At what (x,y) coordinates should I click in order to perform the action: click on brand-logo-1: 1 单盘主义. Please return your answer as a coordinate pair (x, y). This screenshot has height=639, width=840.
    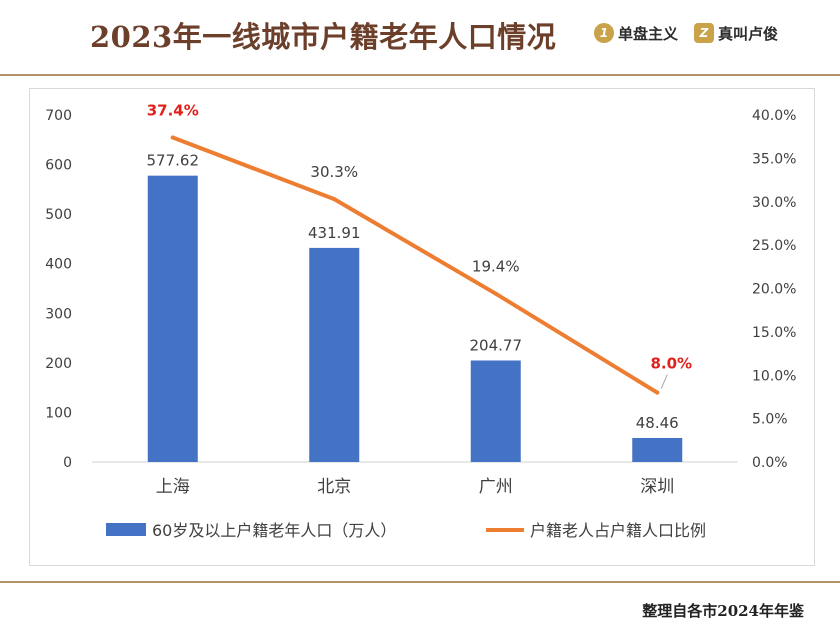
    Looking at the image, I should click on (636, 33).